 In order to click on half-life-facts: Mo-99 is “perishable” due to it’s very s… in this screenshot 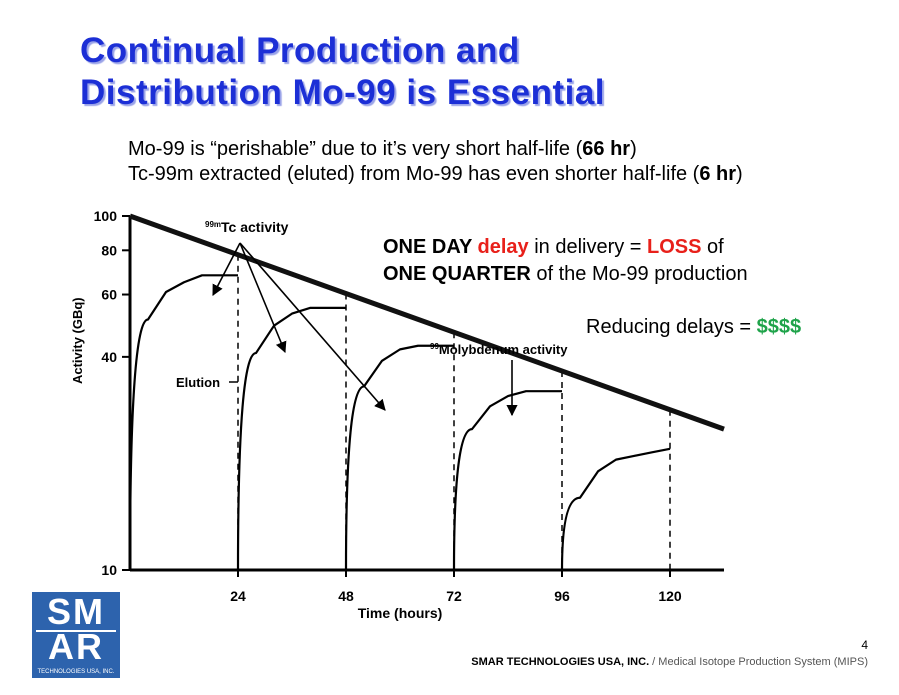, I will do `click(435, 162)`.